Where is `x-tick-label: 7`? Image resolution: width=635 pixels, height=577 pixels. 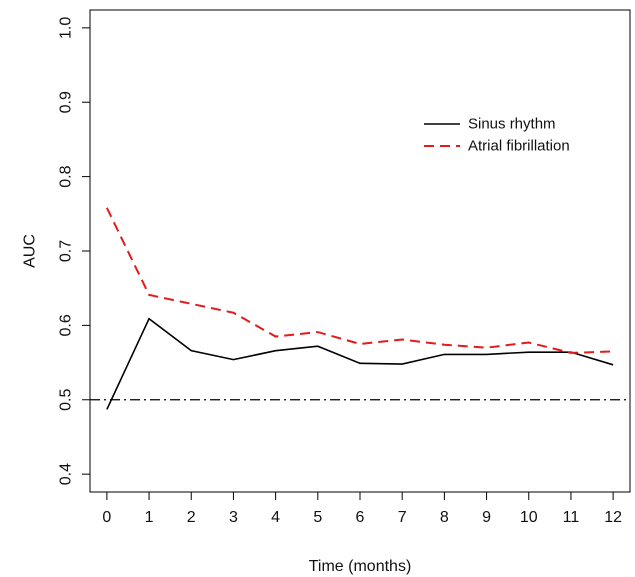 x-tick-label: 7 is located at coordinates (402, 517).